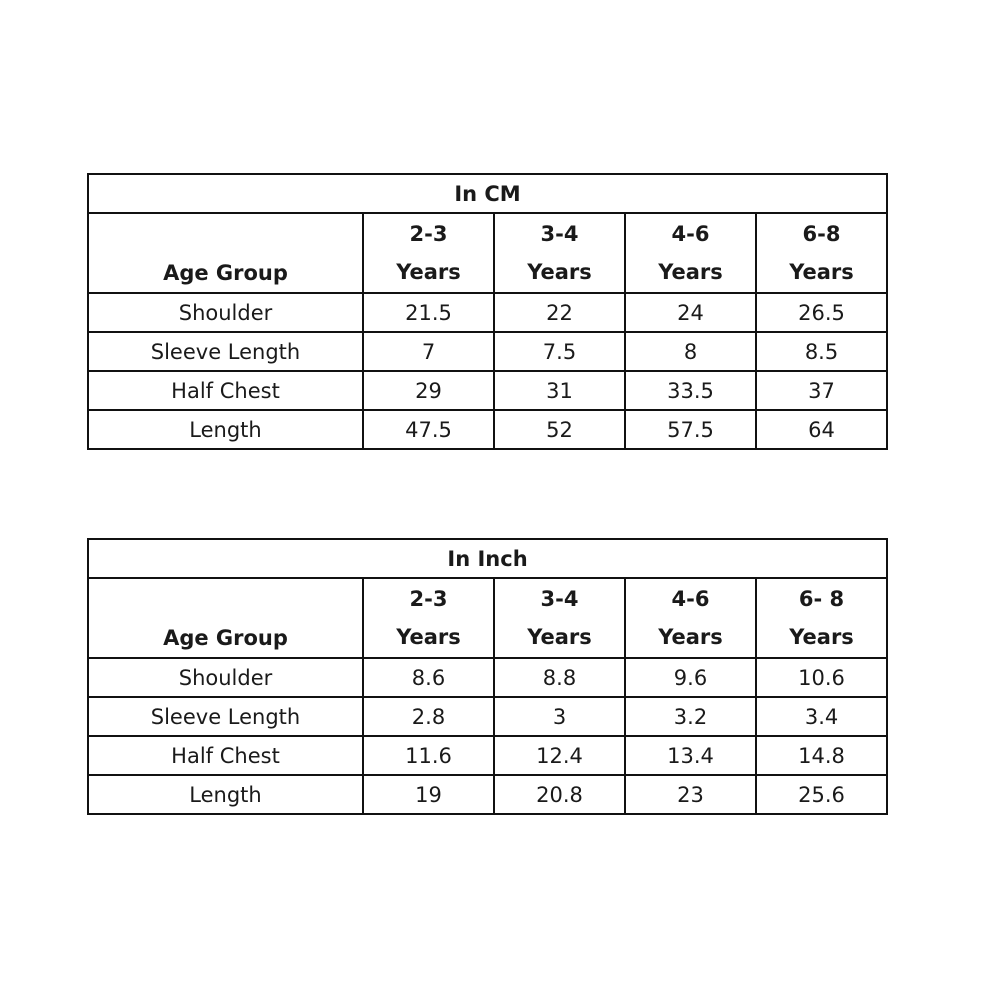 The image size is (1000, 1000). Describe the element at coordinates (428, 312) in the screenshot. I see `measurement-value: 21.5` at that location.